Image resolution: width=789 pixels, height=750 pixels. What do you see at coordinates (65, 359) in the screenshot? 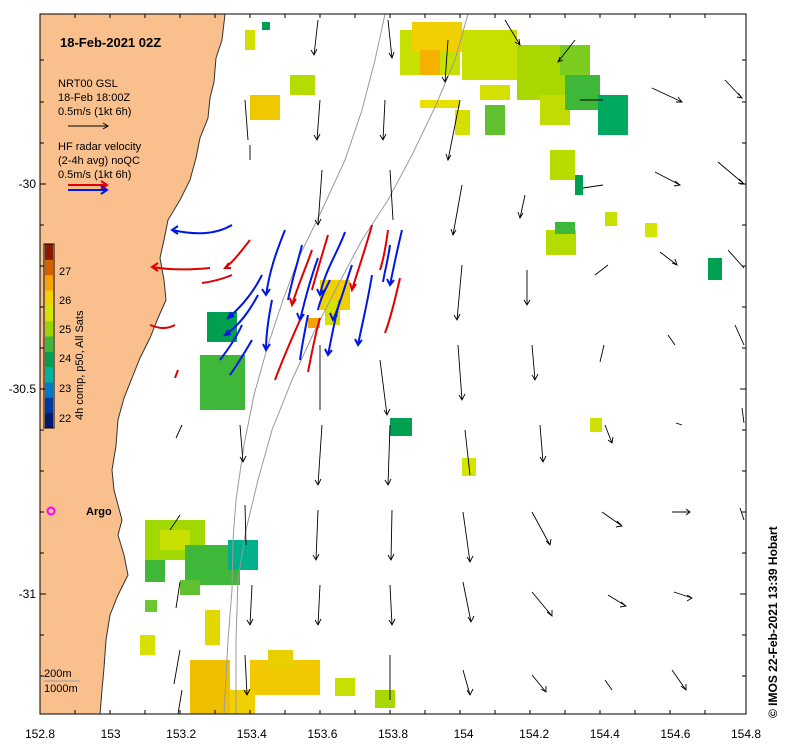
I see `colorbar-tick-label: 24` at bounding box center [65, 359].